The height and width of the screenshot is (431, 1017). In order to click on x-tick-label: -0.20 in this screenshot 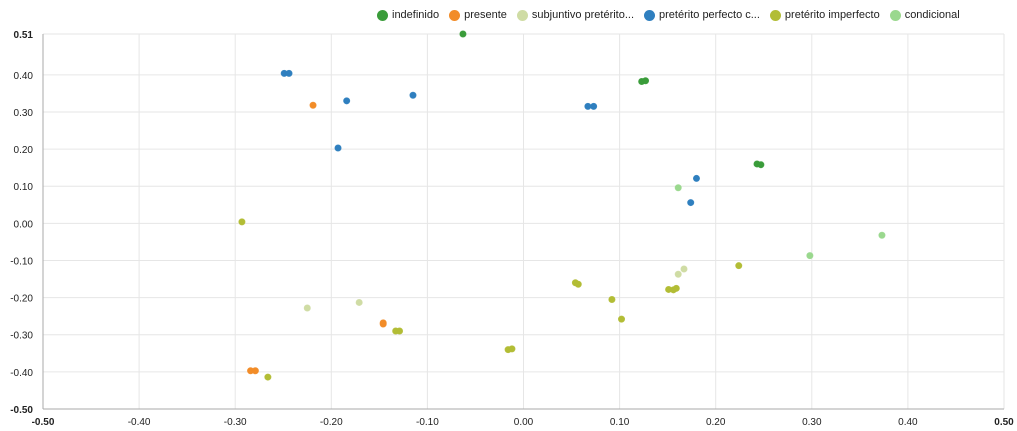, I will do `click(331, 422)`.